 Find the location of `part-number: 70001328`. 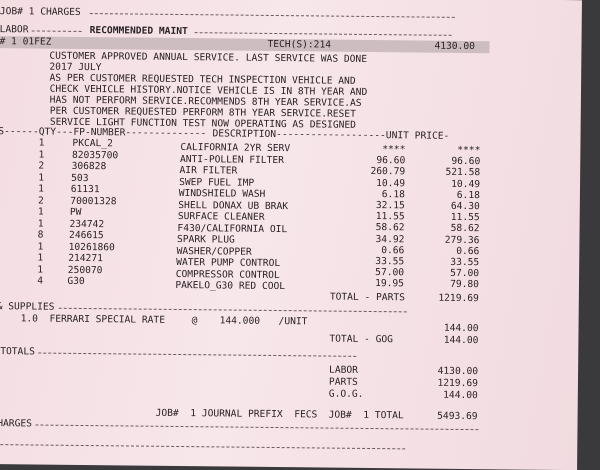

part-number: 70001328 is located at coordinates (93, 200).